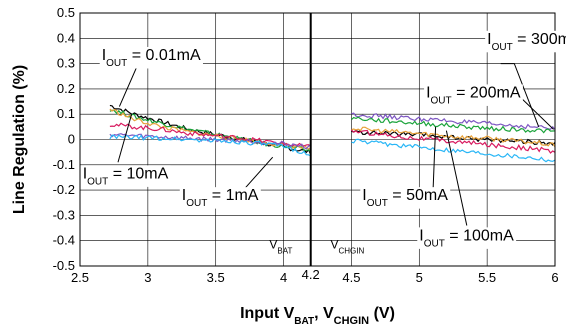 This screenshot has height=328, width=566. Describe the element at coordinates (267, 313) in the screenshot. I see `x-axis-title-main: Input V` at that location.